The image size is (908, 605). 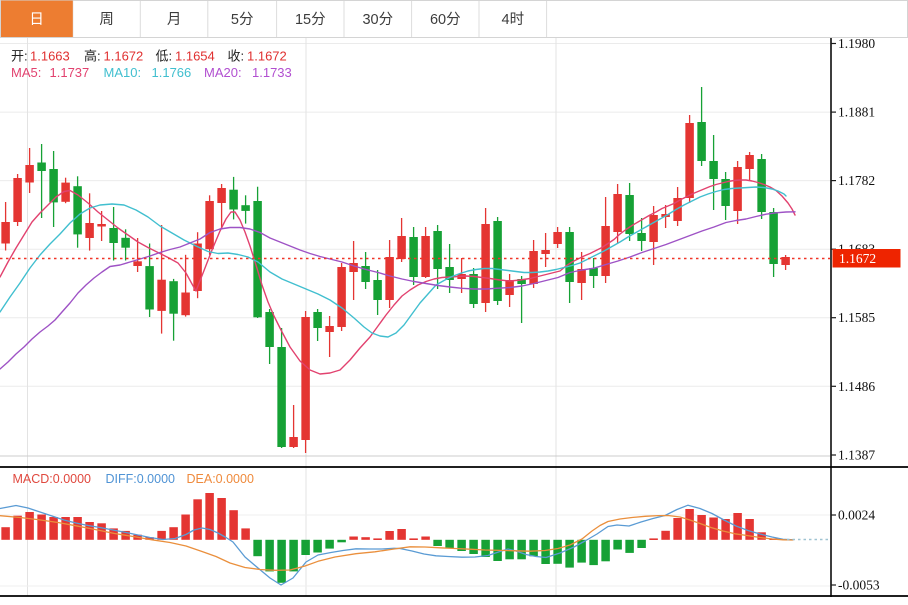 What do you see at coordinates (856, 317) in the screenshot?
I see `svg-text: 1.1585` at bounding box center [856, 317].